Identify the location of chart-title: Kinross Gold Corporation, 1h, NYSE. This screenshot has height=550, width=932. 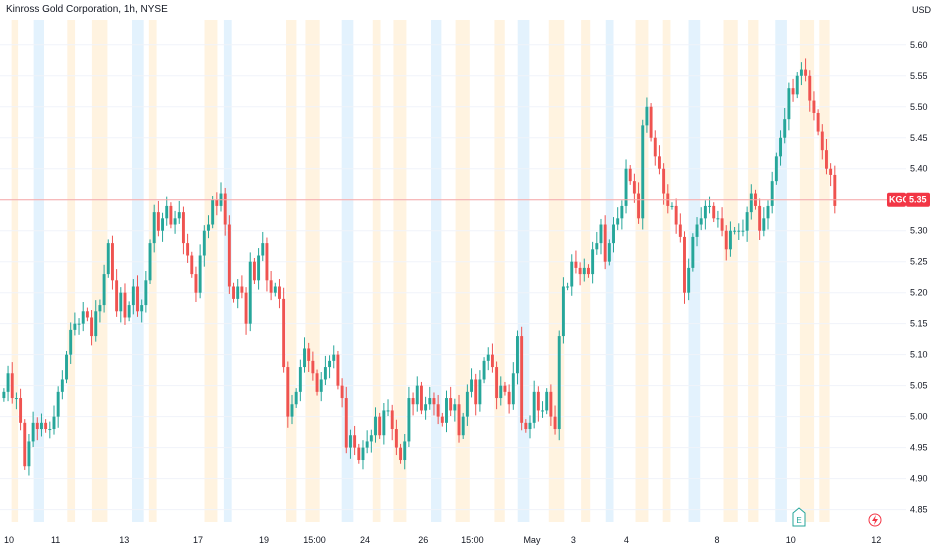
(87, 9).